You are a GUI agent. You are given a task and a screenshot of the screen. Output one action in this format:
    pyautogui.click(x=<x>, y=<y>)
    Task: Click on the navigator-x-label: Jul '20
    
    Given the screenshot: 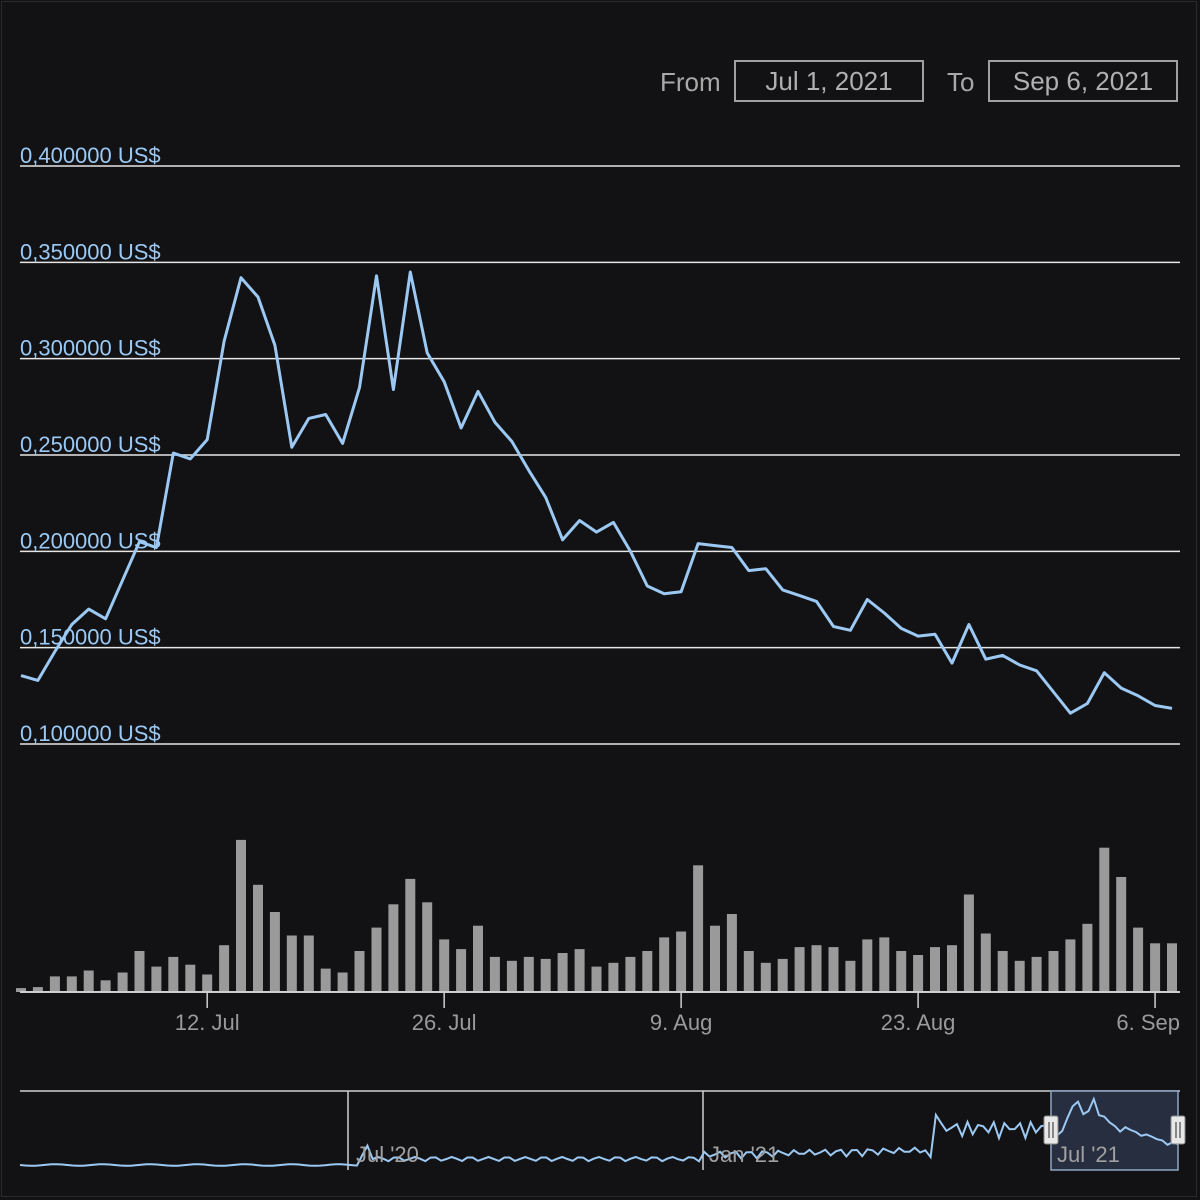 What is the action you would take?
    pyautogui.click(x=387, y=1154)
    